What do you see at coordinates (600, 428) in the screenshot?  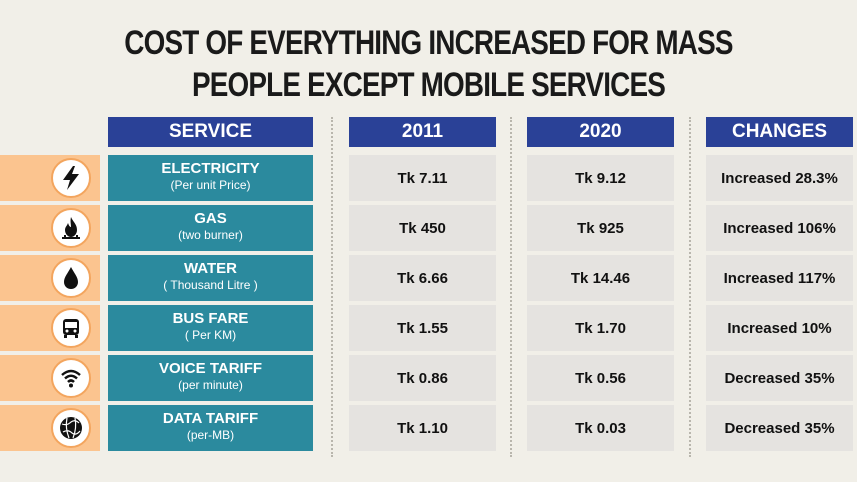 I see `value-2020-cell: Tk 0.03` at bounding box center [600, 428].